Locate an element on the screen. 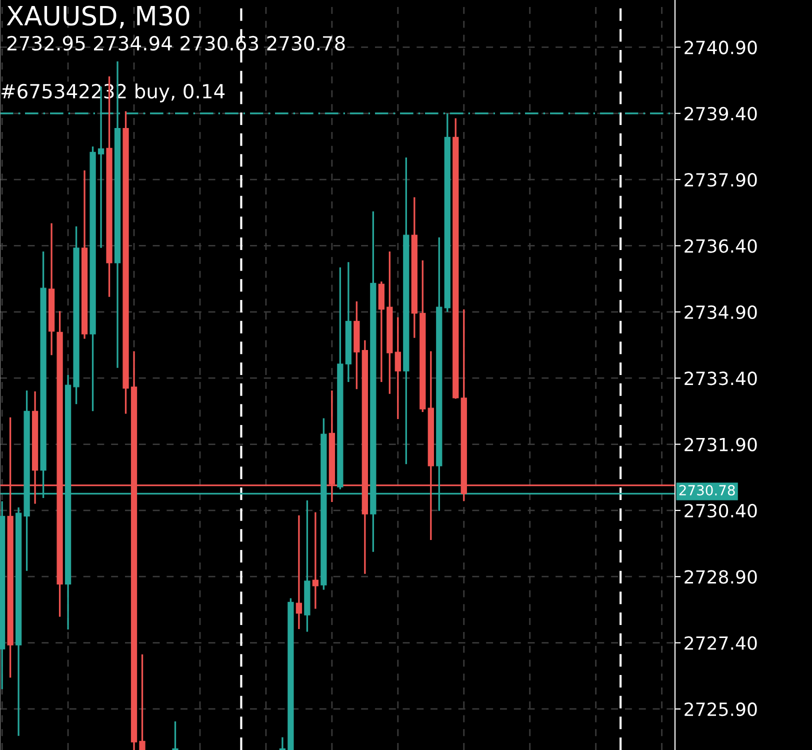 The height and width of the screenshot is (750, 812). chart-title: XAUUSD, M30 is located at coordinates (98, 17).